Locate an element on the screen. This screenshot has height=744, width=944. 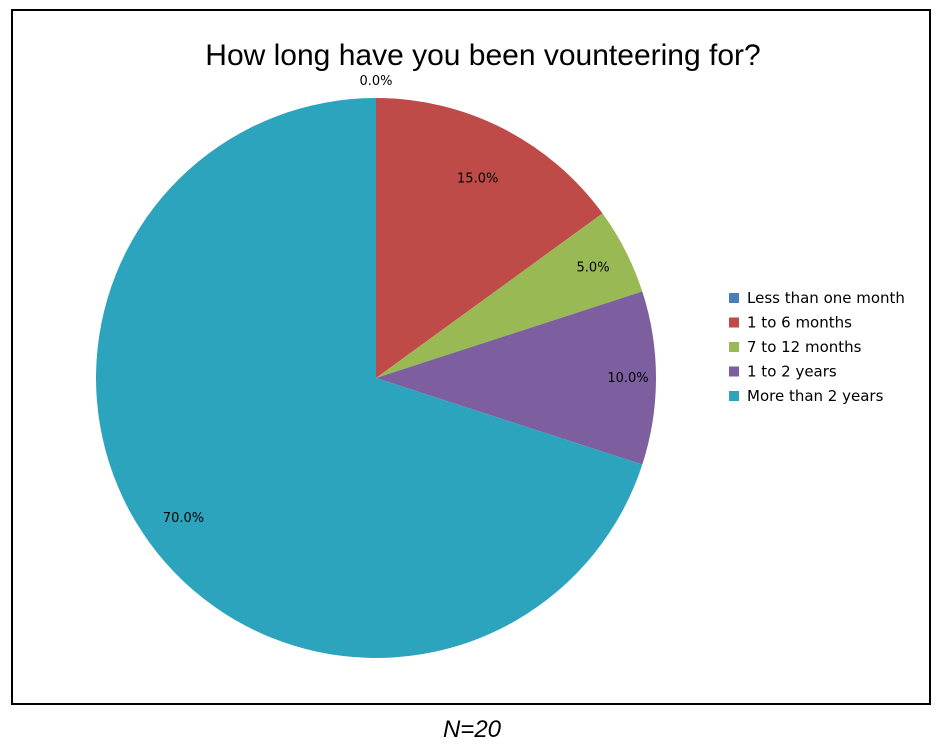
legend-label-7-to-12-months: 7 to 12 months is located at coordinates (804, 347).